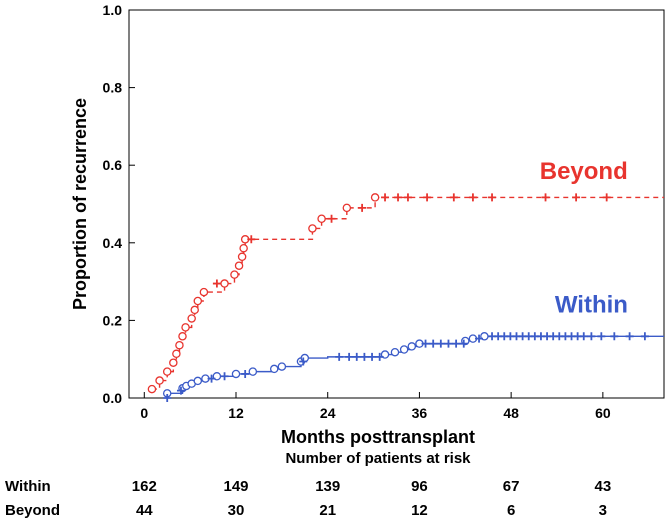 The width and height of the screenshot is (667, 522). I want to click on y-tick-label: 0.4, so click(113, 243).